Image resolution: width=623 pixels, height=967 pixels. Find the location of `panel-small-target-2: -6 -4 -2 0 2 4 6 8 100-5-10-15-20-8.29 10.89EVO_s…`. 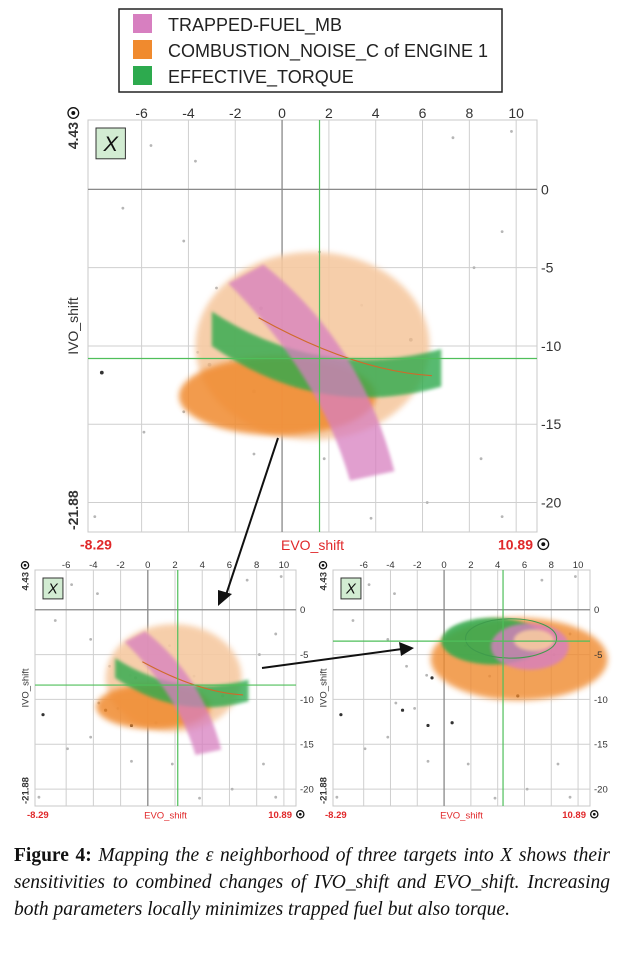

panel-small-target-2: -6 -4 -2 0 2 4 6 8 100-5-10-15-20-8.29 10.89EVO_s… is located at coordinates (166, 690).